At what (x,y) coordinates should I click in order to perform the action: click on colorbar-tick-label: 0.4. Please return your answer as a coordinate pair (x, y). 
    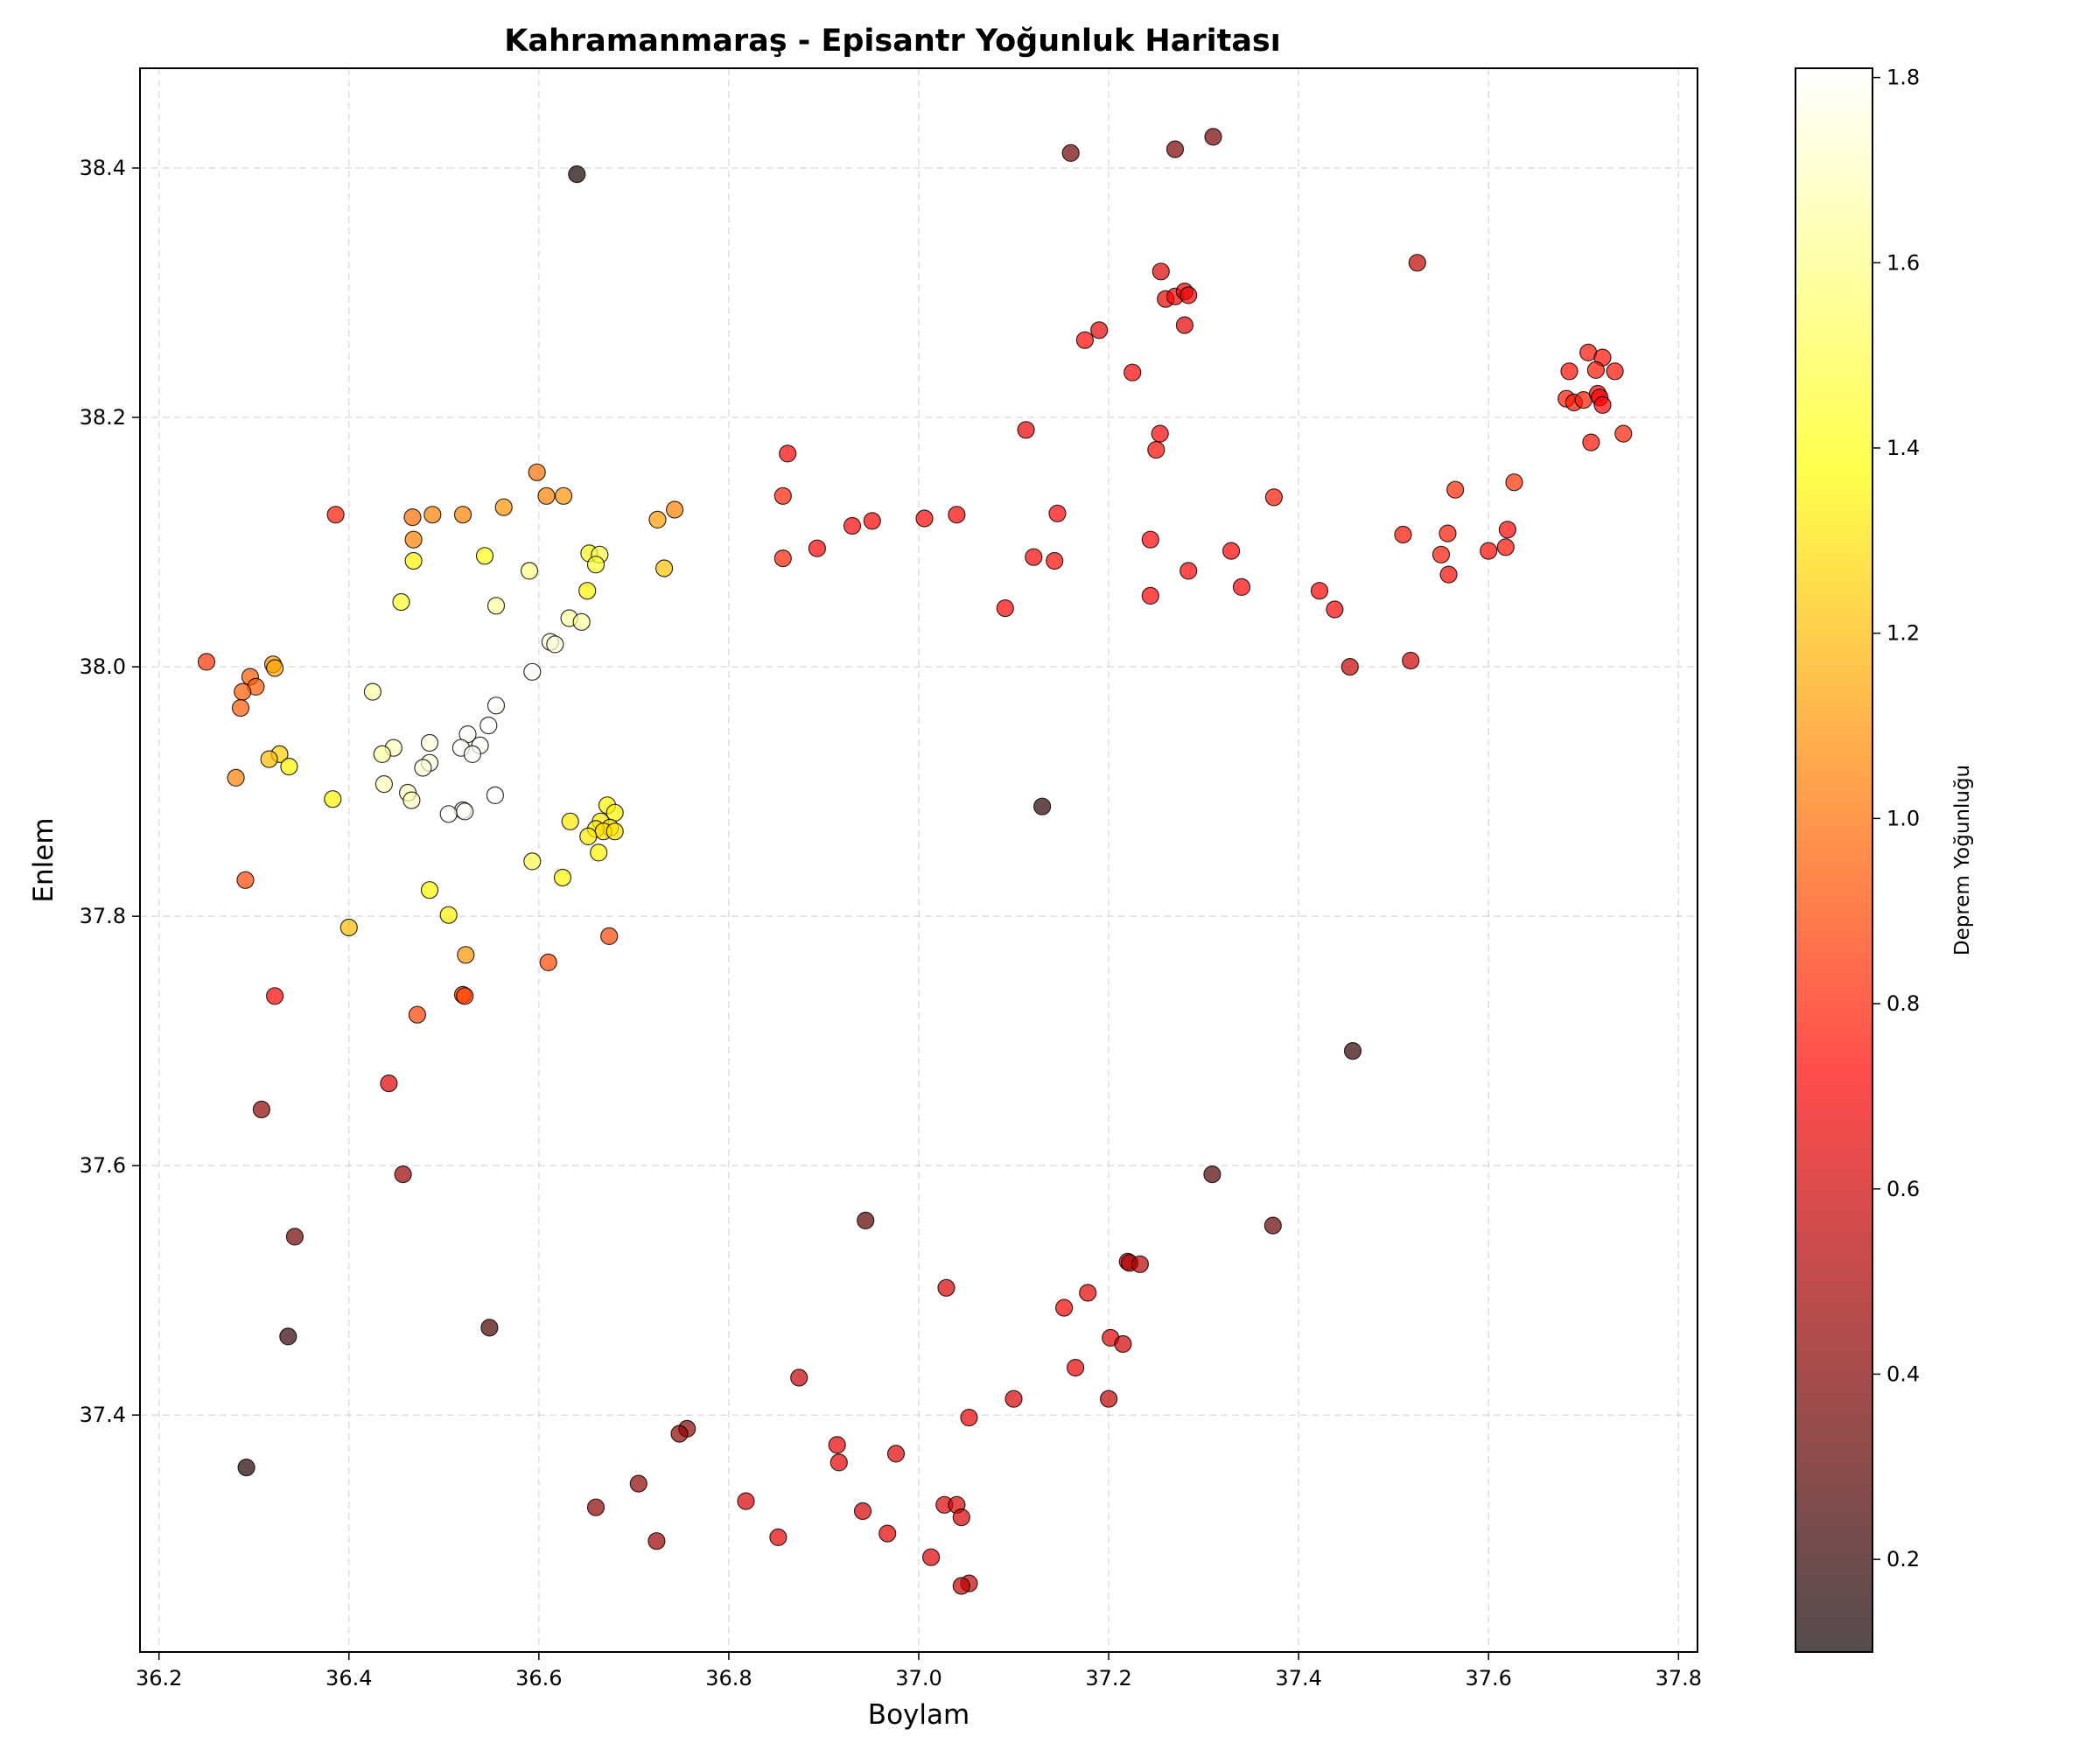
    Looking at the image, I should click on (1903, 1374).